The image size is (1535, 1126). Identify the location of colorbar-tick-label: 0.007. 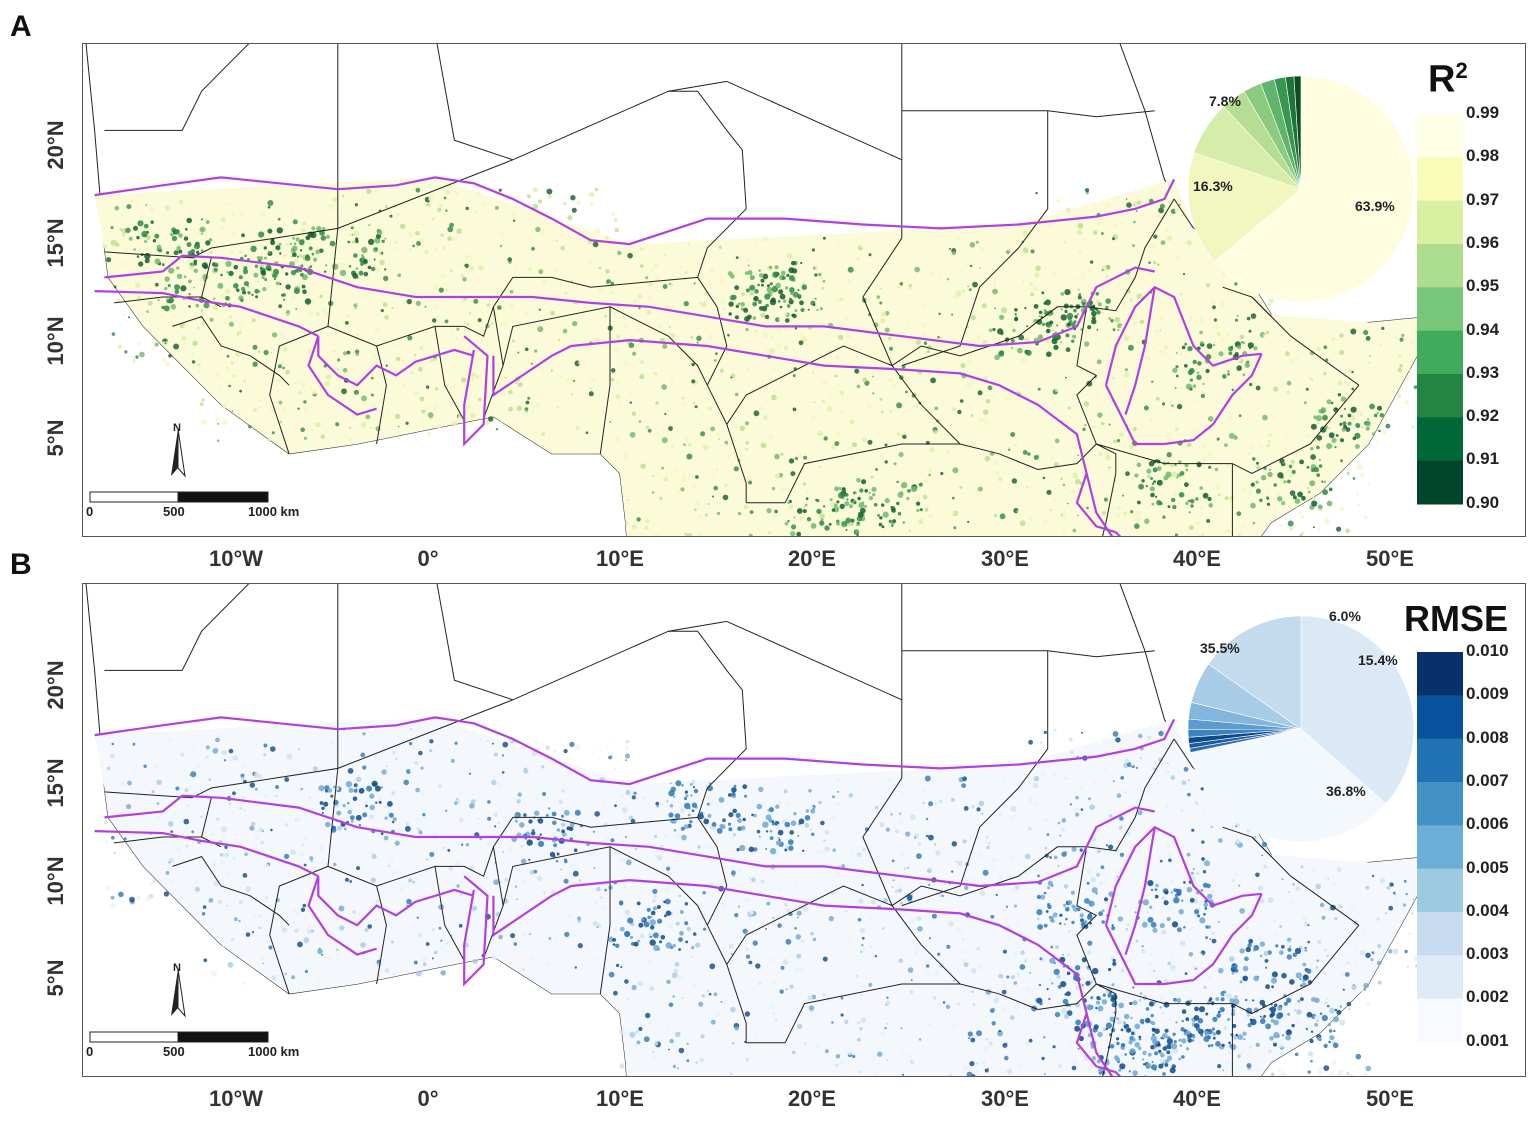
(1487, 780).